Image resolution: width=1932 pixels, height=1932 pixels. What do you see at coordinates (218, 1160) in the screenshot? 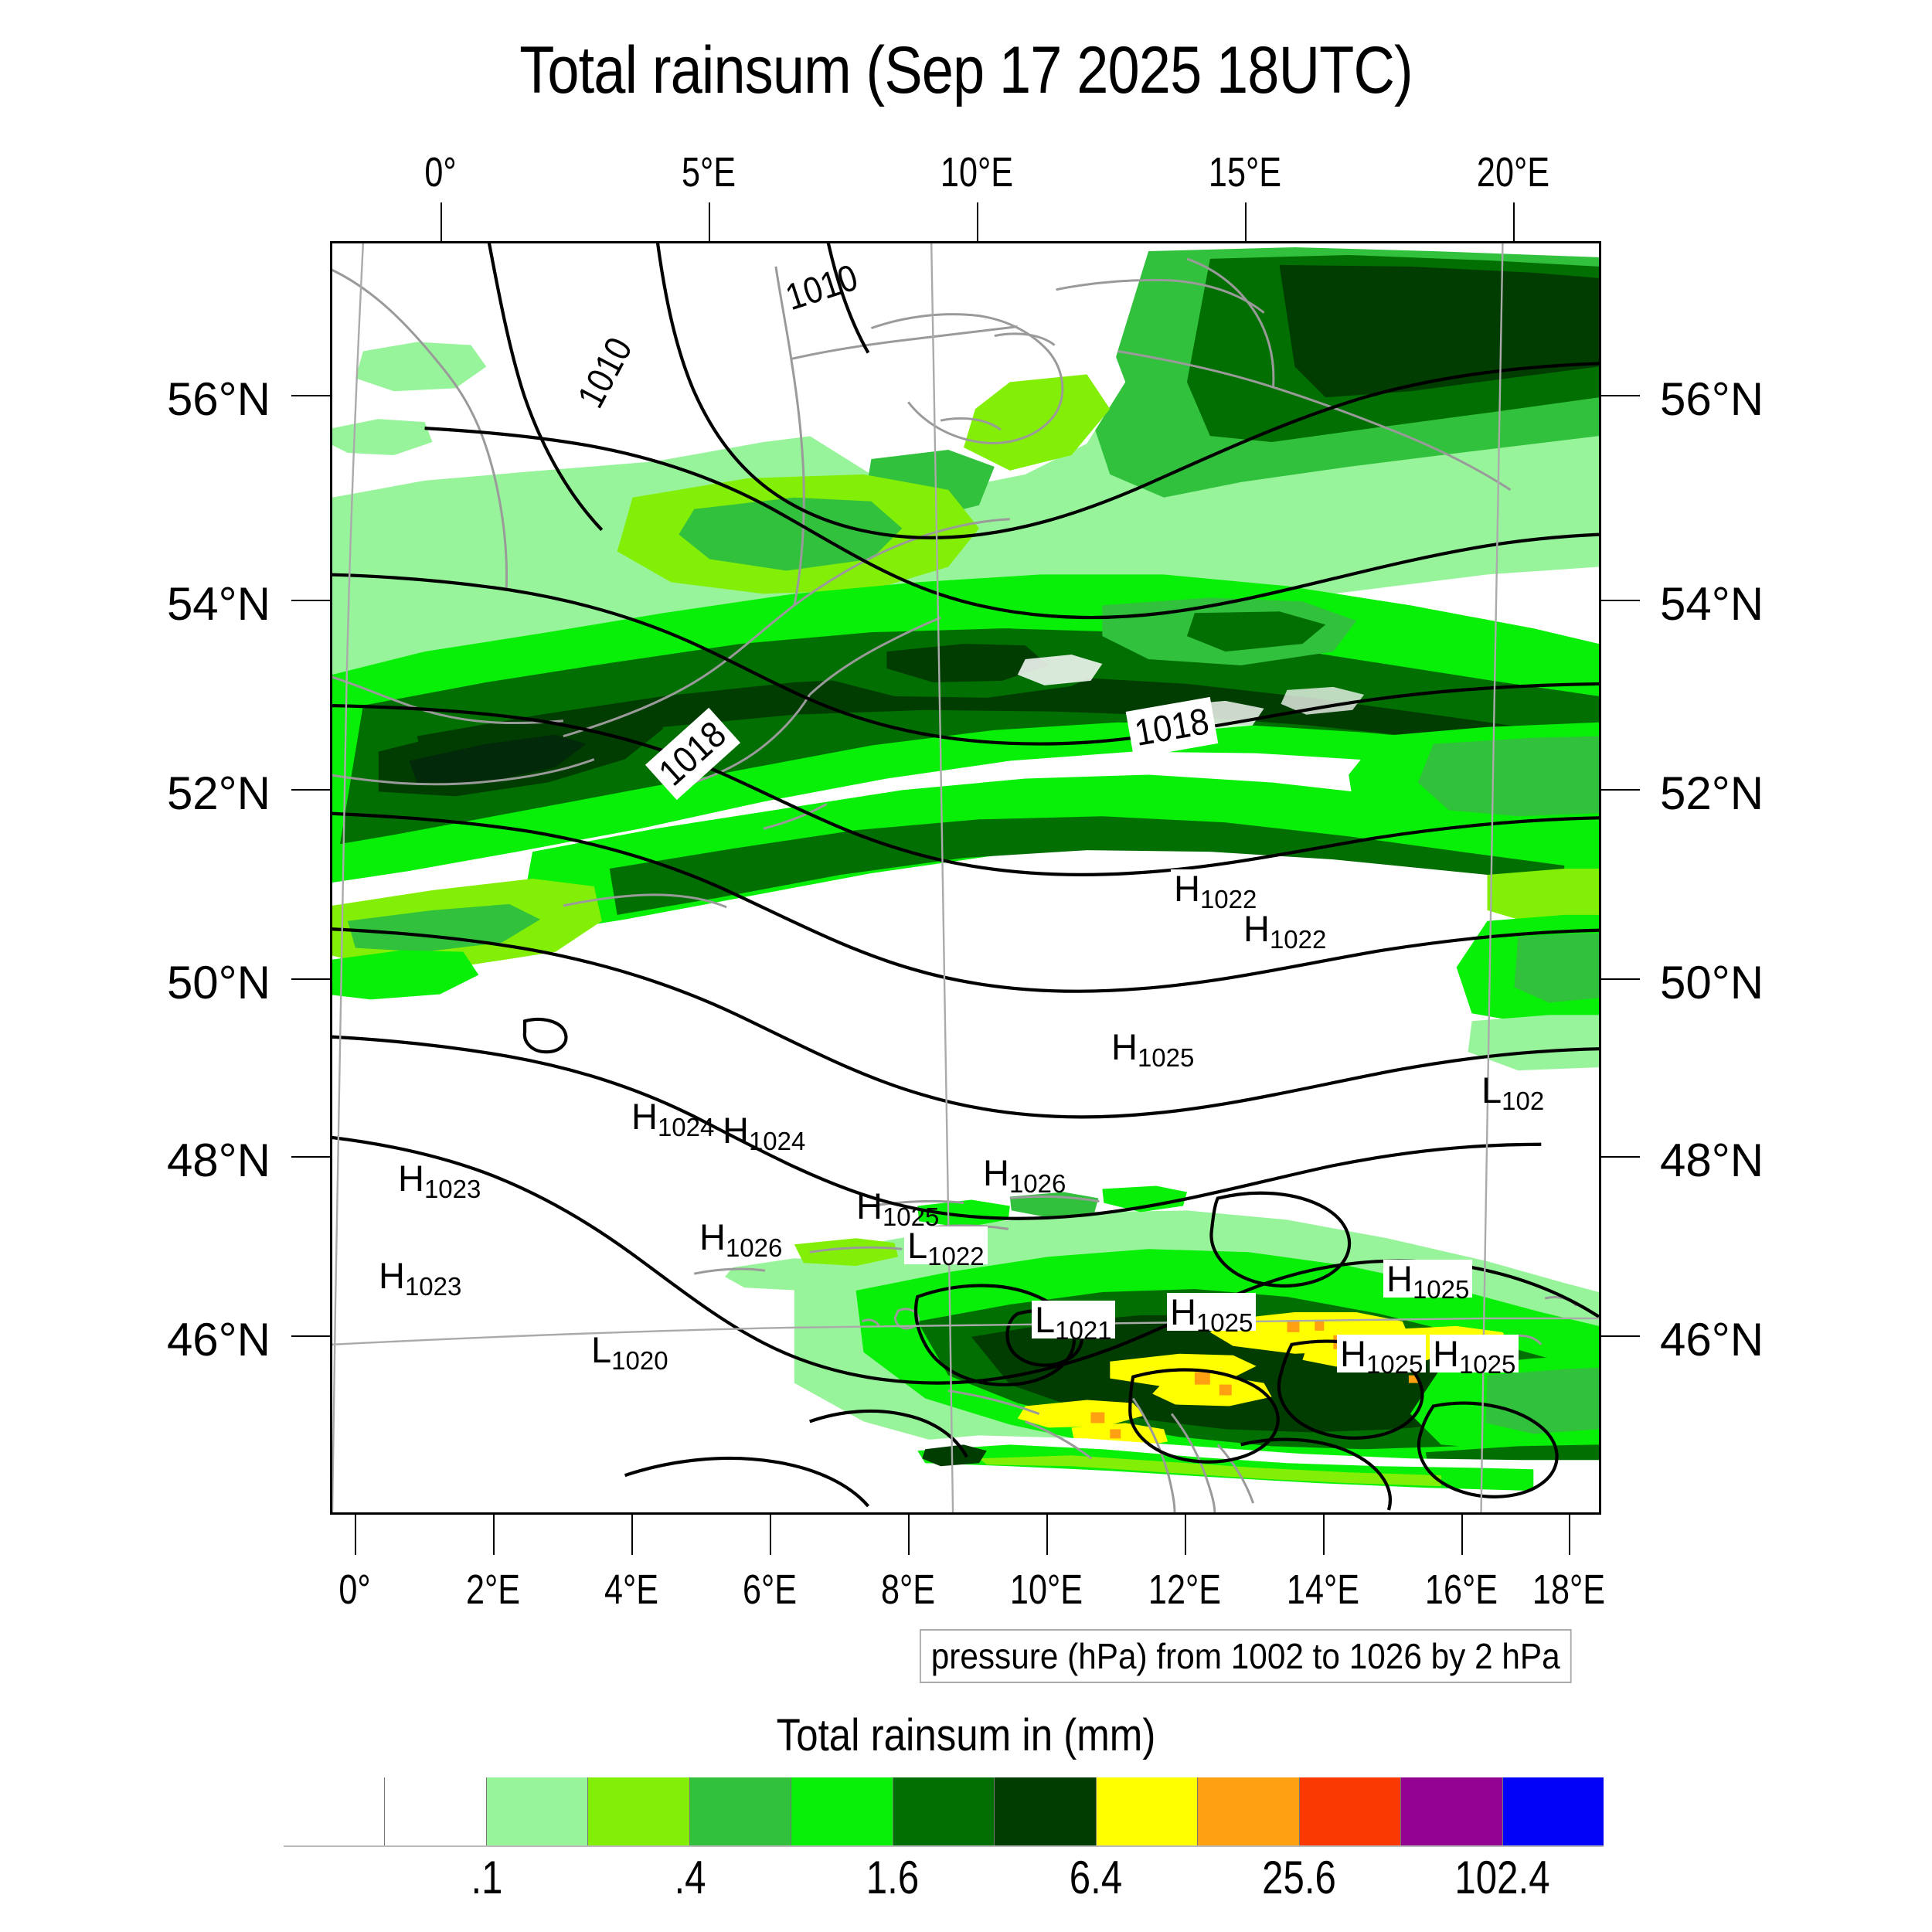
I see `left-axis-label-48n: 48°N` at bounding box center [218, 1160].